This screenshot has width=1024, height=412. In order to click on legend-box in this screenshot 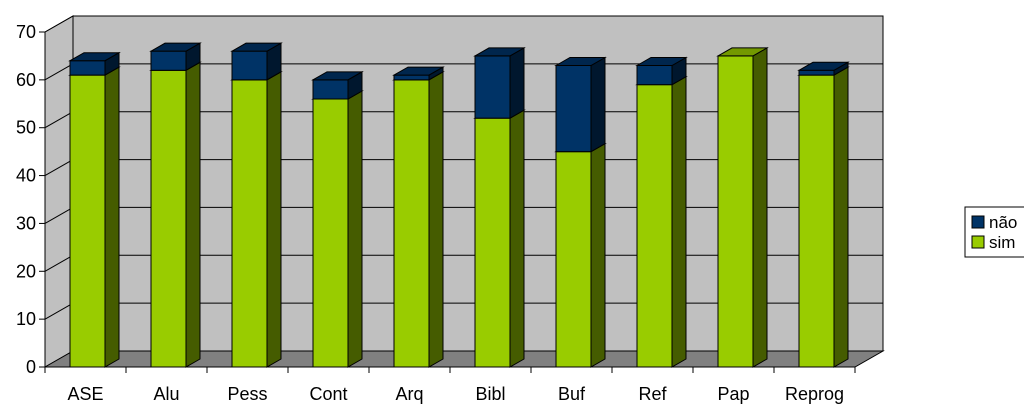, I will do `click(994, 232)`.